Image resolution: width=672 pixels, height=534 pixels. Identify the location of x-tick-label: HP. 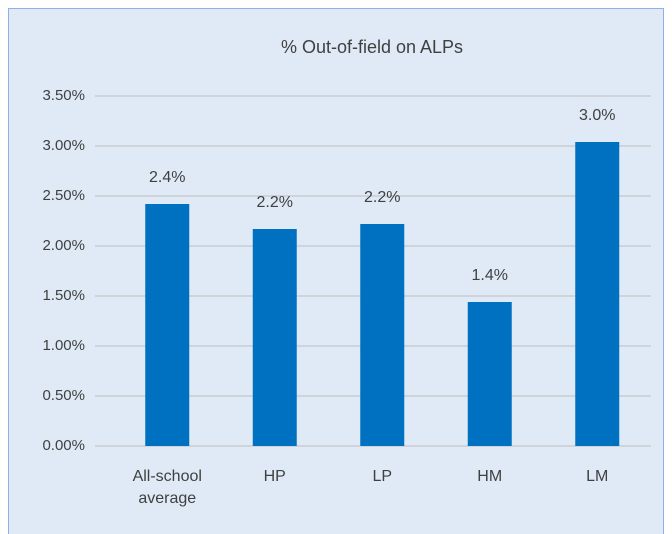
(274, 476).